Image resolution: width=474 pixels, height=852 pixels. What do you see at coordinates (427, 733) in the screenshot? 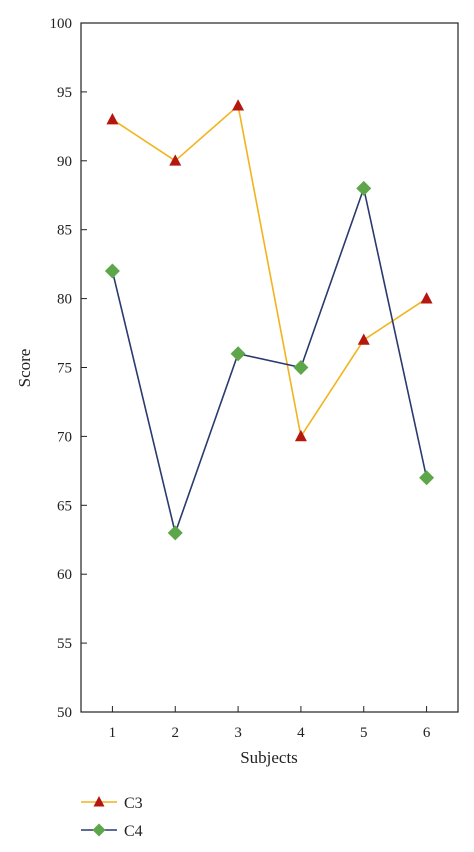
I see `x-tick-label: 6` at bounding box center [427, 733].